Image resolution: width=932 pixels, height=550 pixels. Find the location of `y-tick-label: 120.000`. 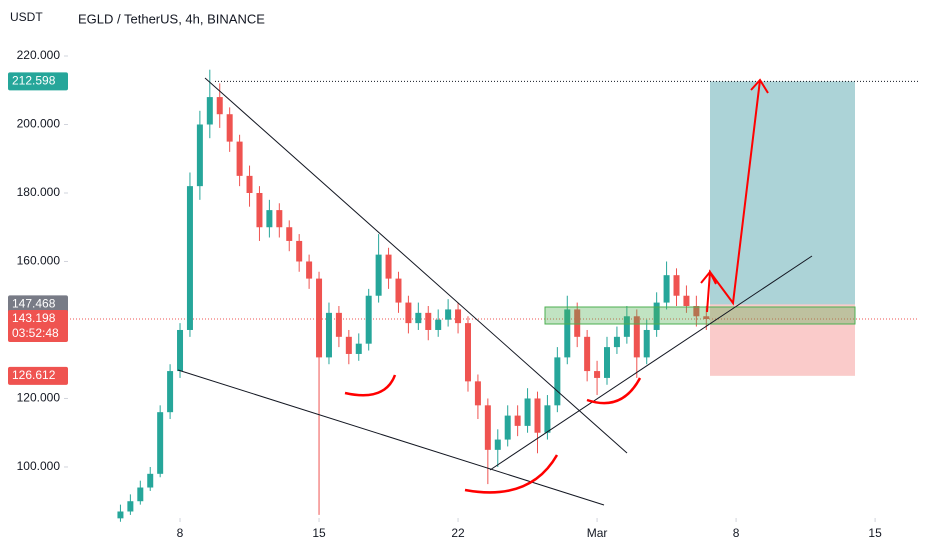

y-tick-label: 120.000 is located at coordinates (39, 398).